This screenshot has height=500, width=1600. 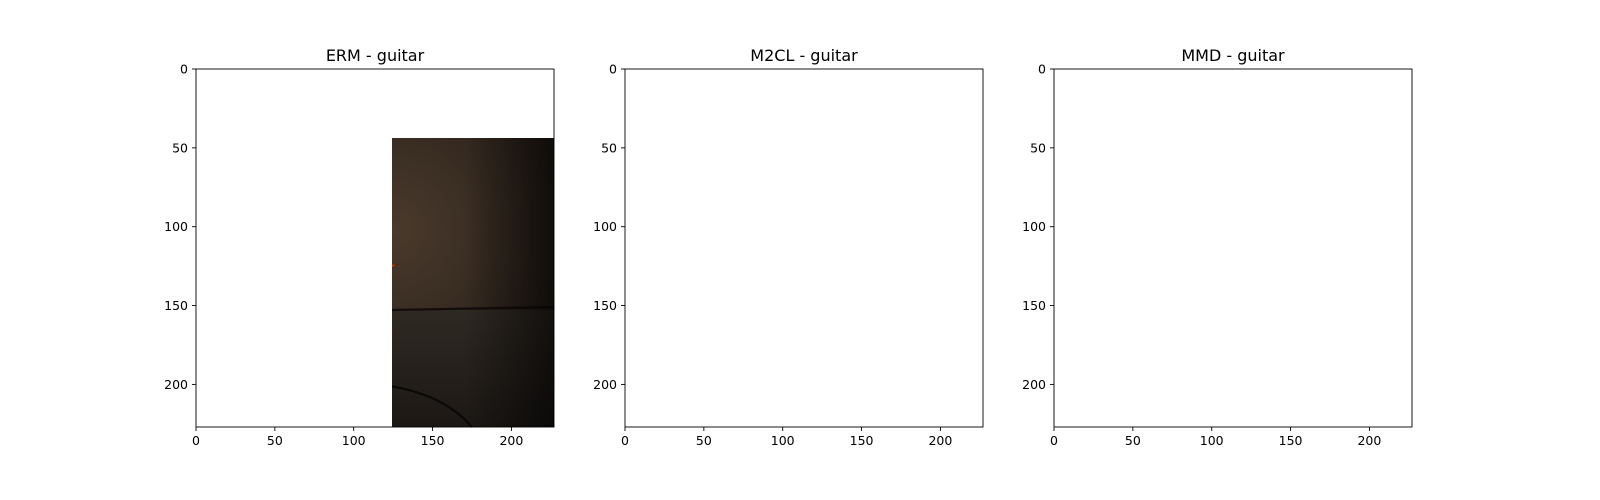 What do you see at coordinates (1233, 55) in the screenshot?
I see `subplot-title: MMD - guitar` at bounding box center [1233, 55].